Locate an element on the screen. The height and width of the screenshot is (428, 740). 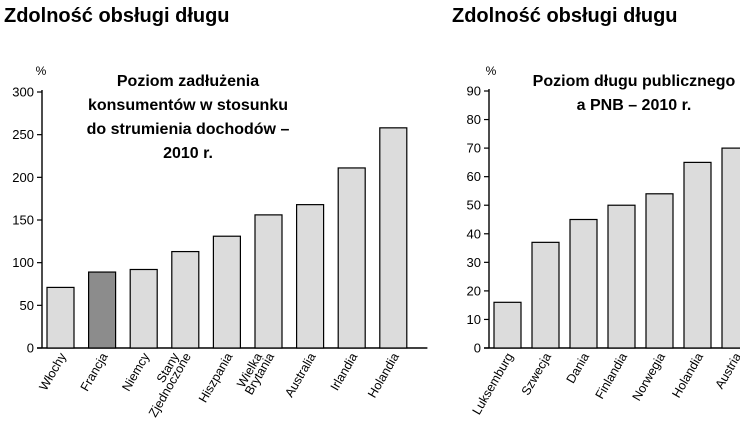
x-category-label: Francja is located at coordinates (94, 371).